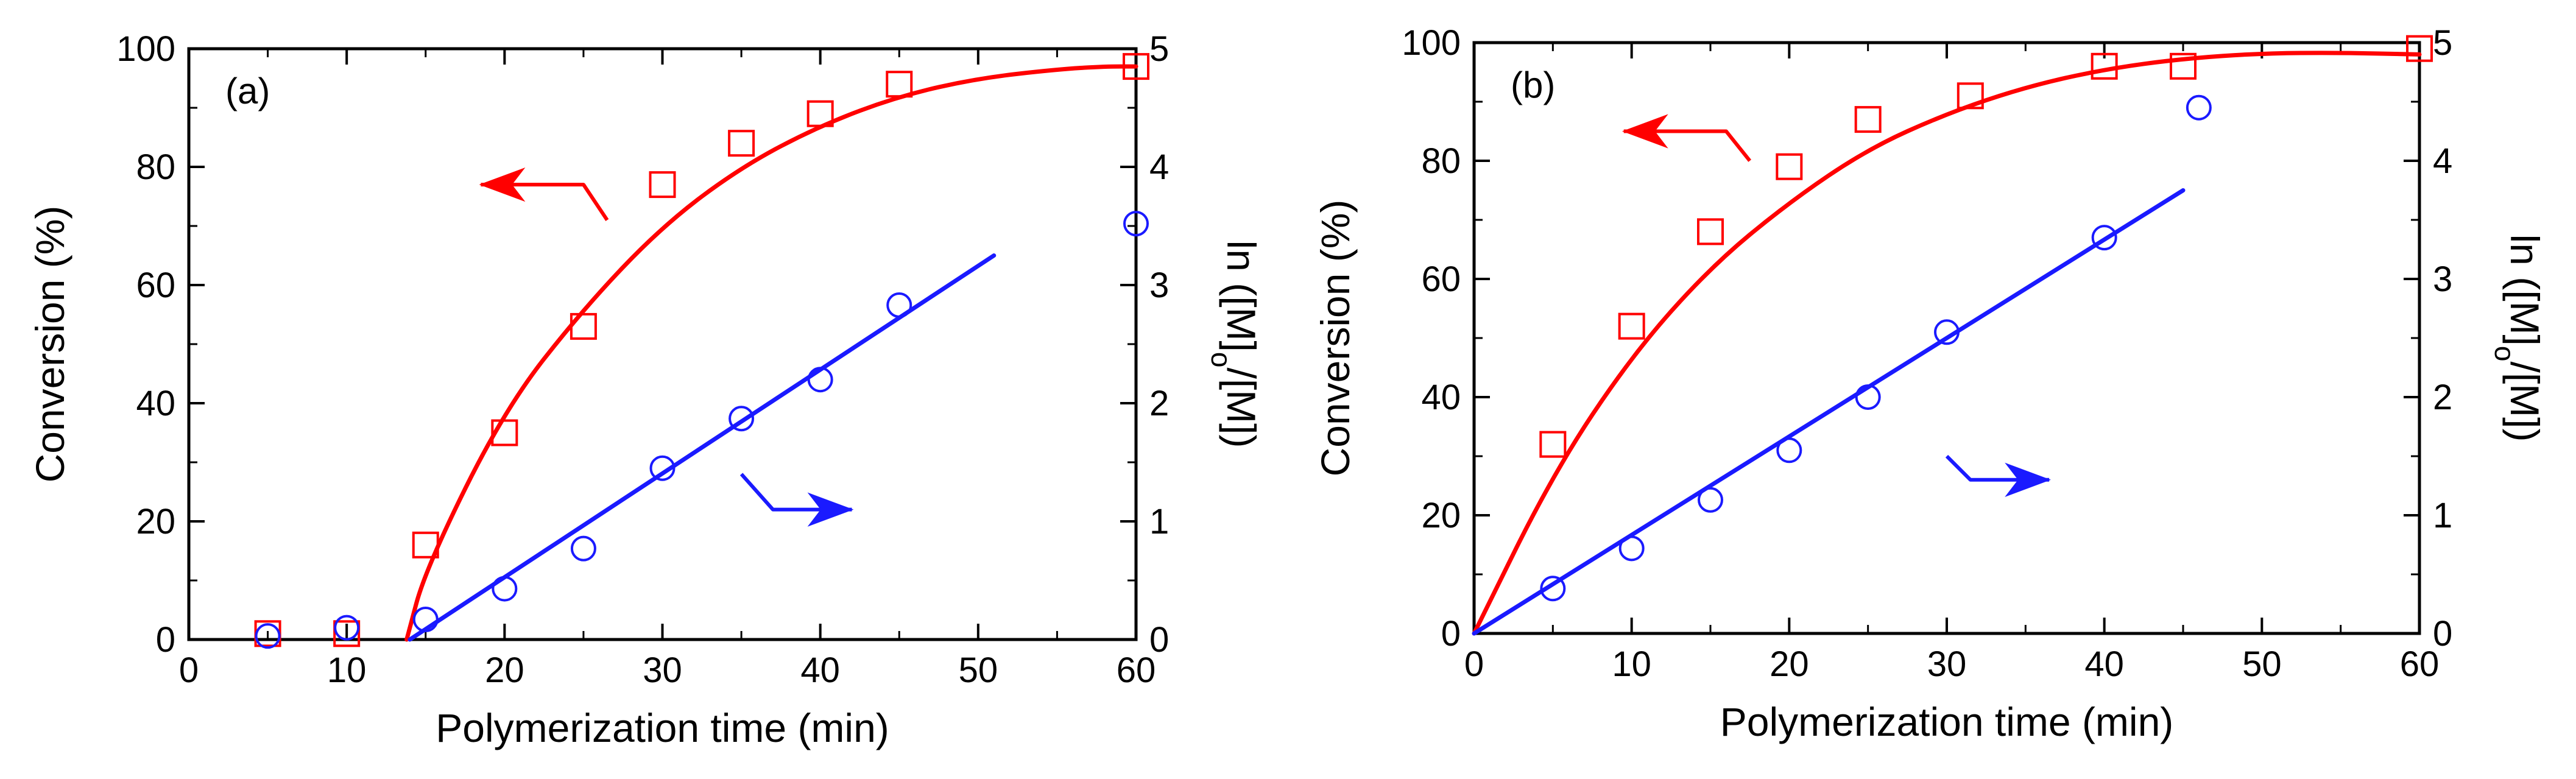 Image resolution: width=2576 pixels, height=779 pixels. I want to click on panel-label: (a), so click(247, 91).